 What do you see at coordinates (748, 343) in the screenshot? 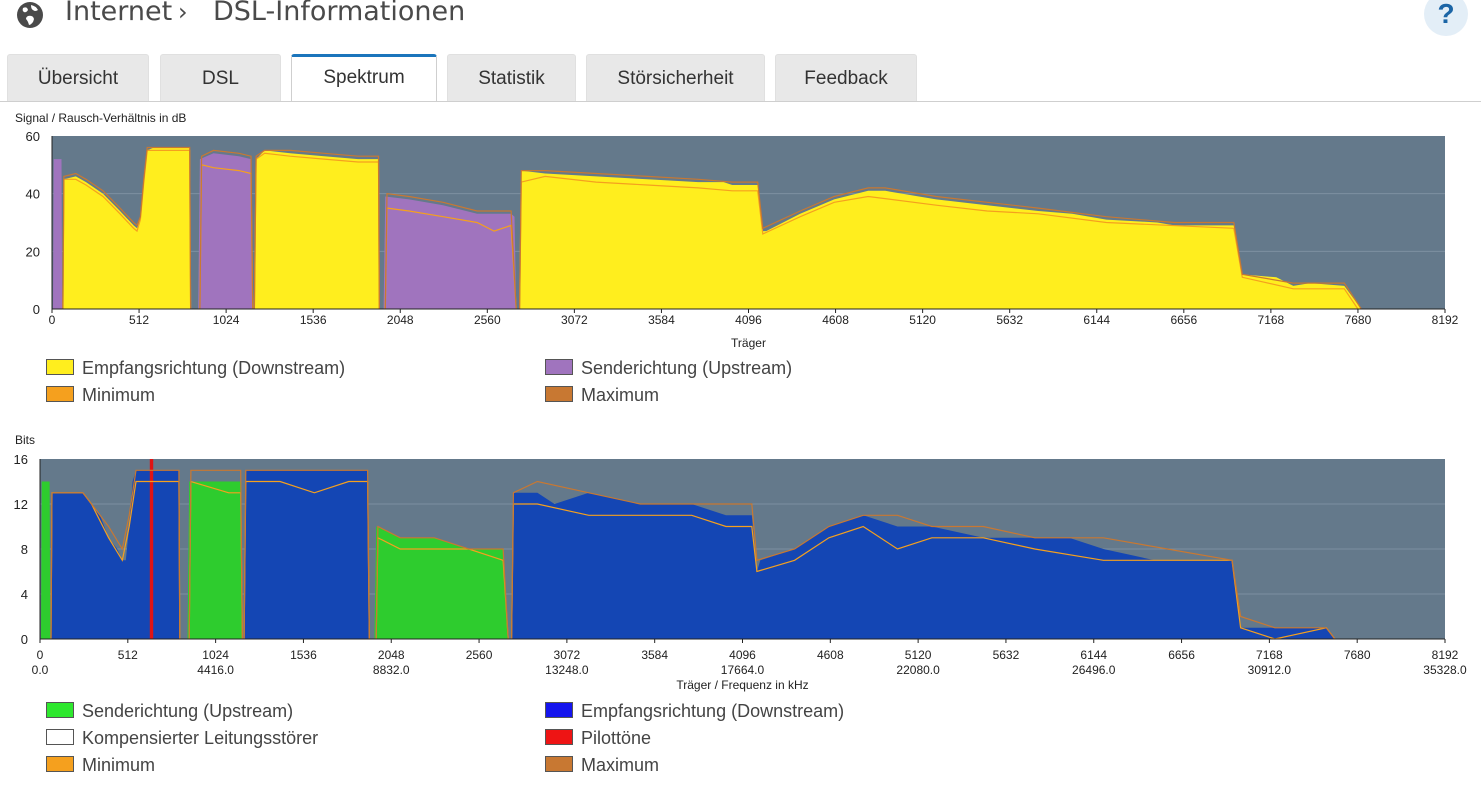
I see `x-axis-label: Träger` at bounding box center [748, 343].